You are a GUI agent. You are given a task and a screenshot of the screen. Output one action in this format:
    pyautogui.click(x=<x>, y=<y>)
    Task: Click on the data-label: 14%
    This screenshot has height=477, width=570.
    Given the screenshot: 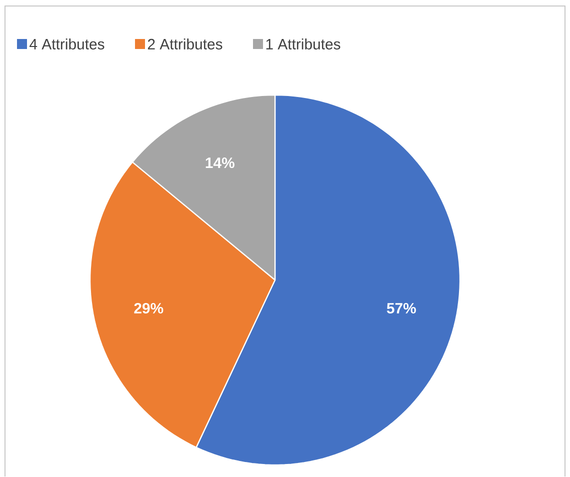 What is the action you would take?
    pyautogui.click(x=220, y=163)
    